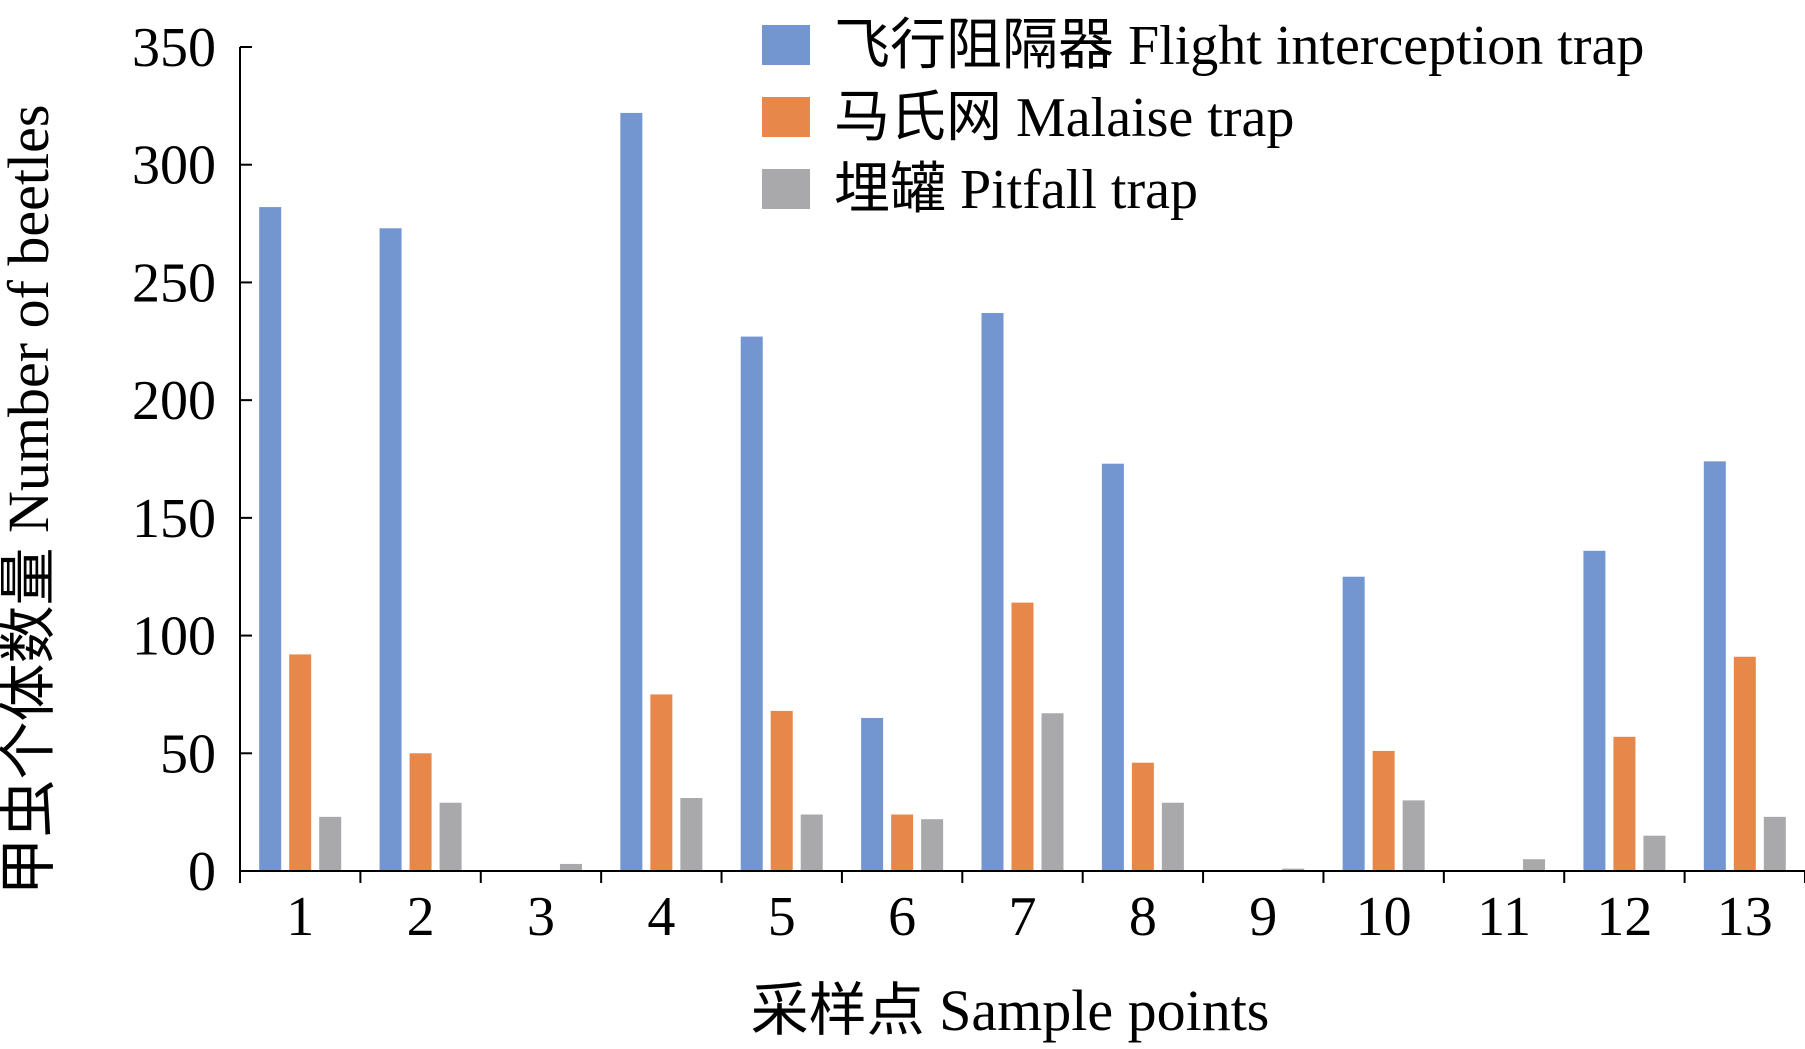  I want to click on x-tick-label-11: 11, so click(1504, 917).